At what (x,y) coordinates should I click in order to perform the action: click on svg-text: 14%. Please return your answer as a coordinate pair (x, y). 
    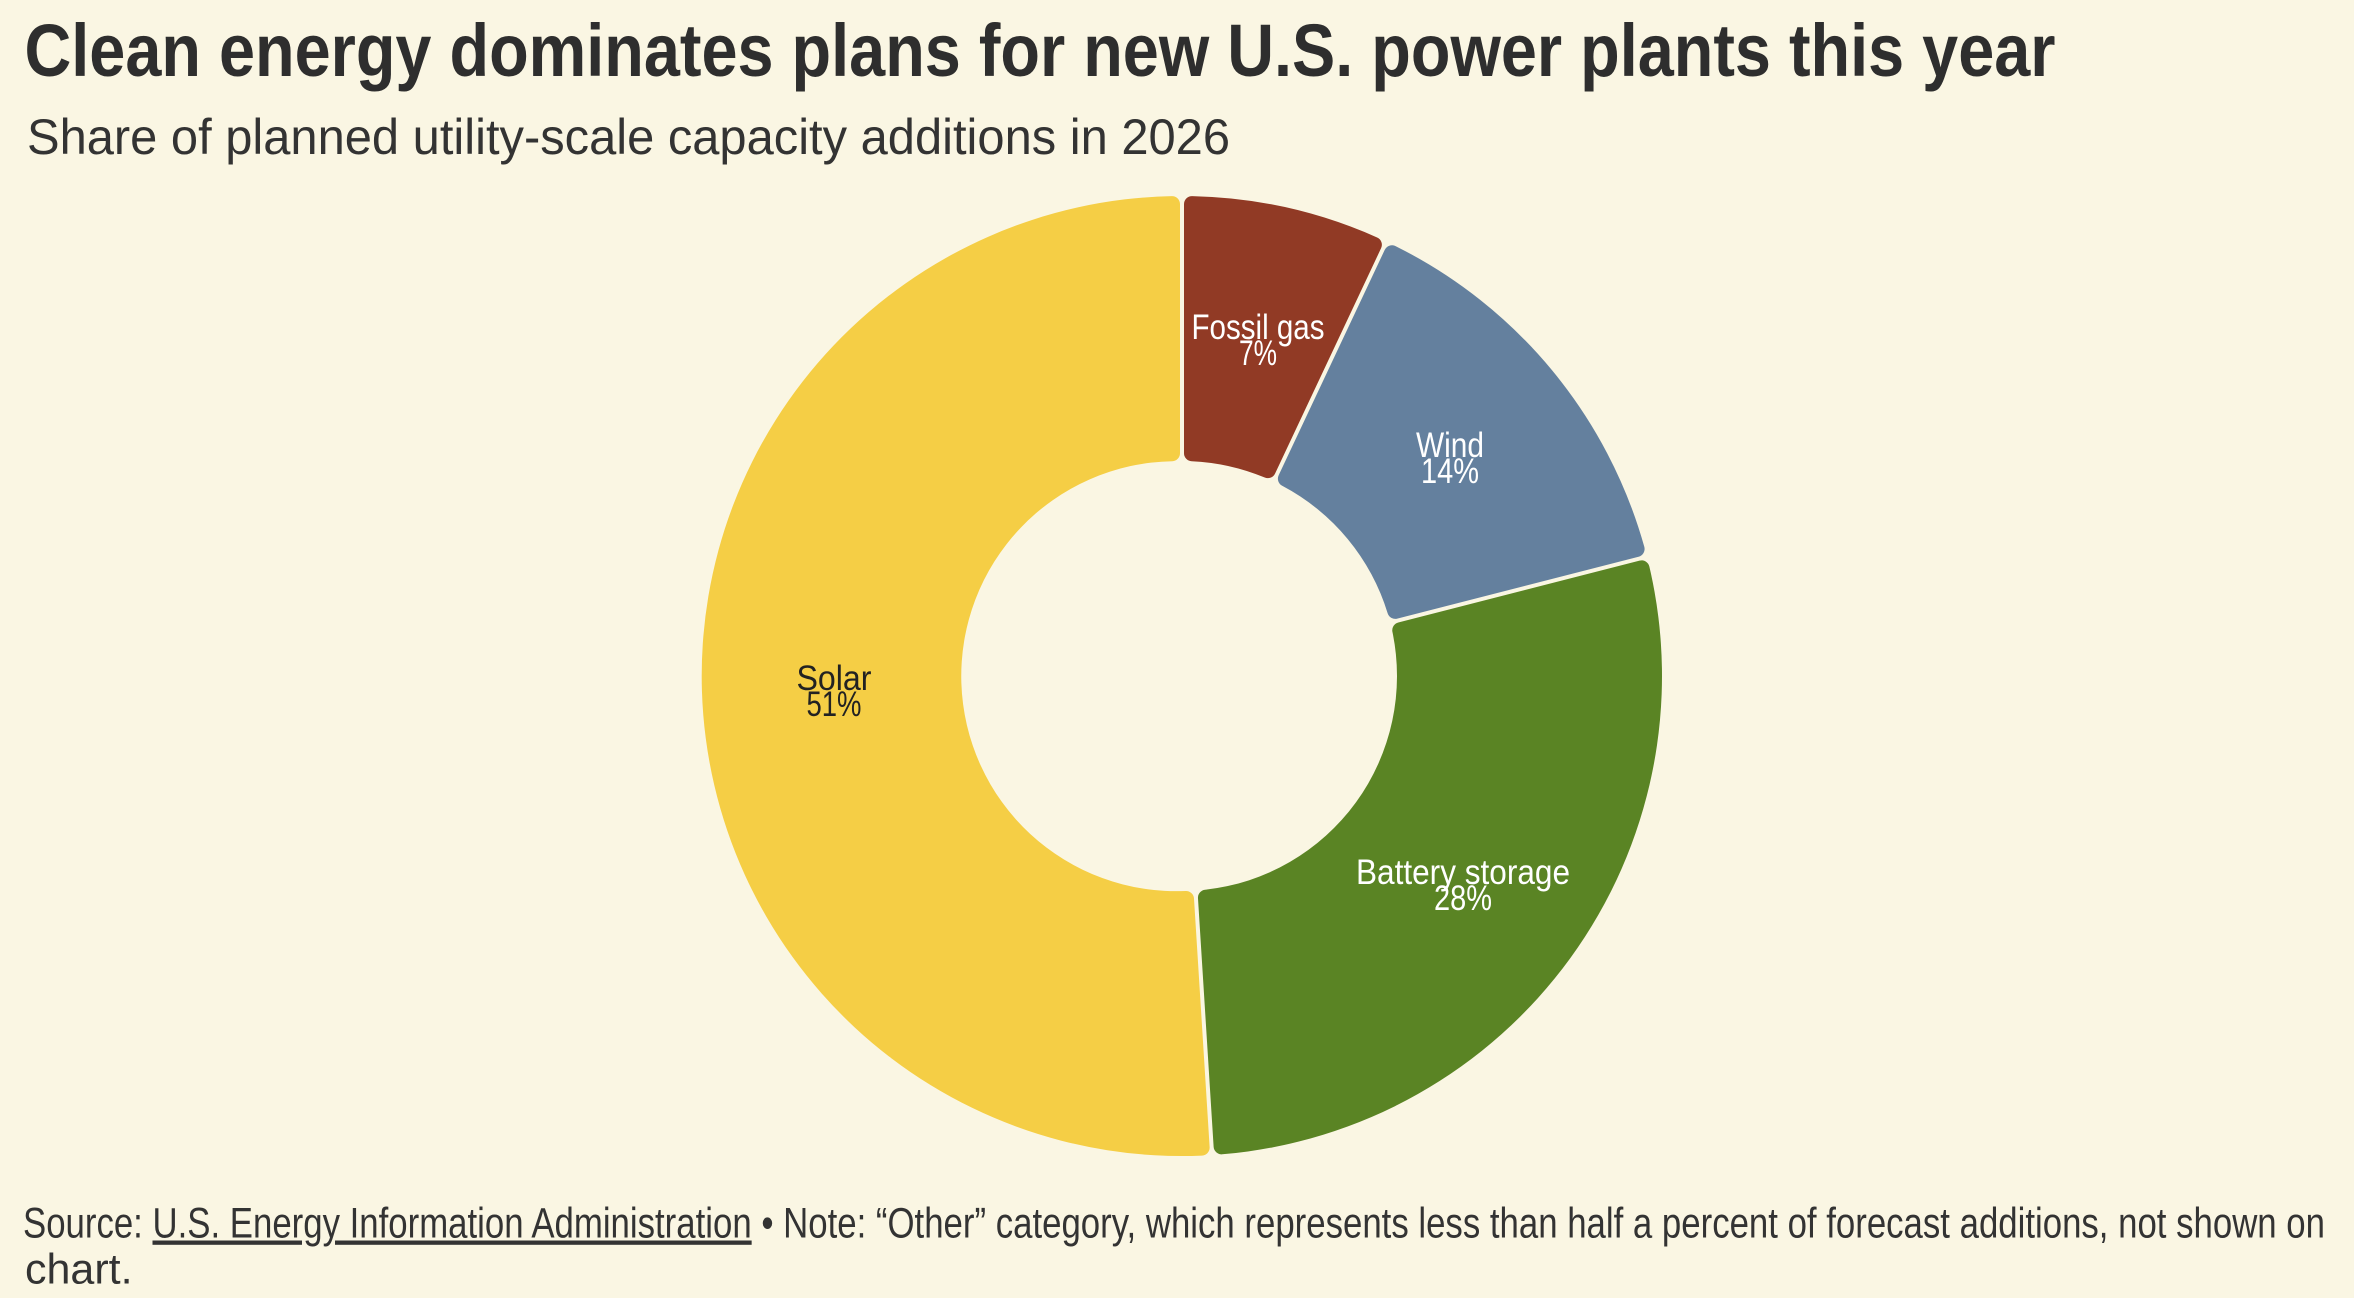
    Looking at the image, I should click on (1450, 471).